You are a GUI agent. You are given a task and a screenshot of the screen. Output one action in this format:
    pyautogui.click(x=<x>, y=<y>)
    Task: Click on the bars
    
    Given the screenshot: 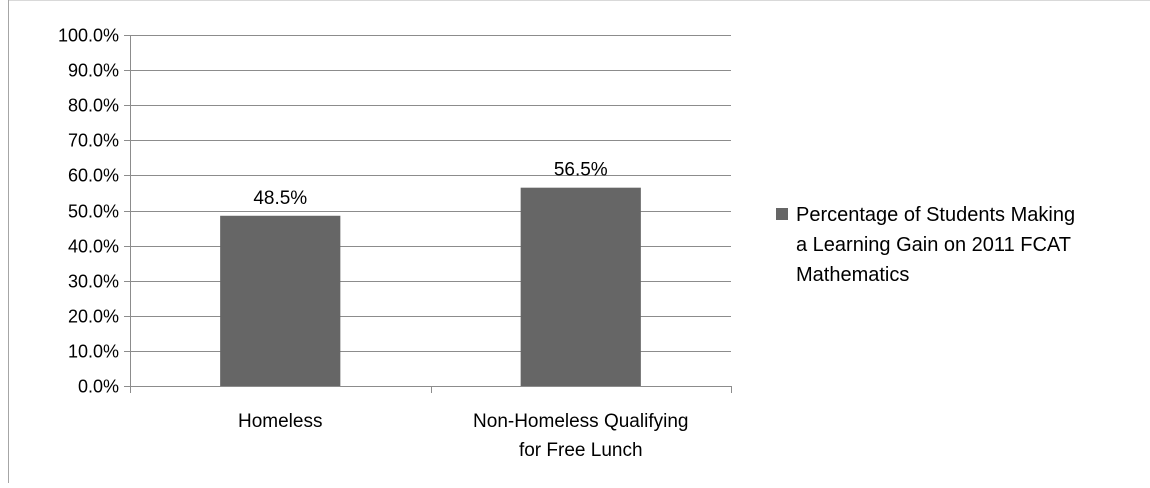 What is the action you would take?
    pyautogui.click(x=430, y=286)
    